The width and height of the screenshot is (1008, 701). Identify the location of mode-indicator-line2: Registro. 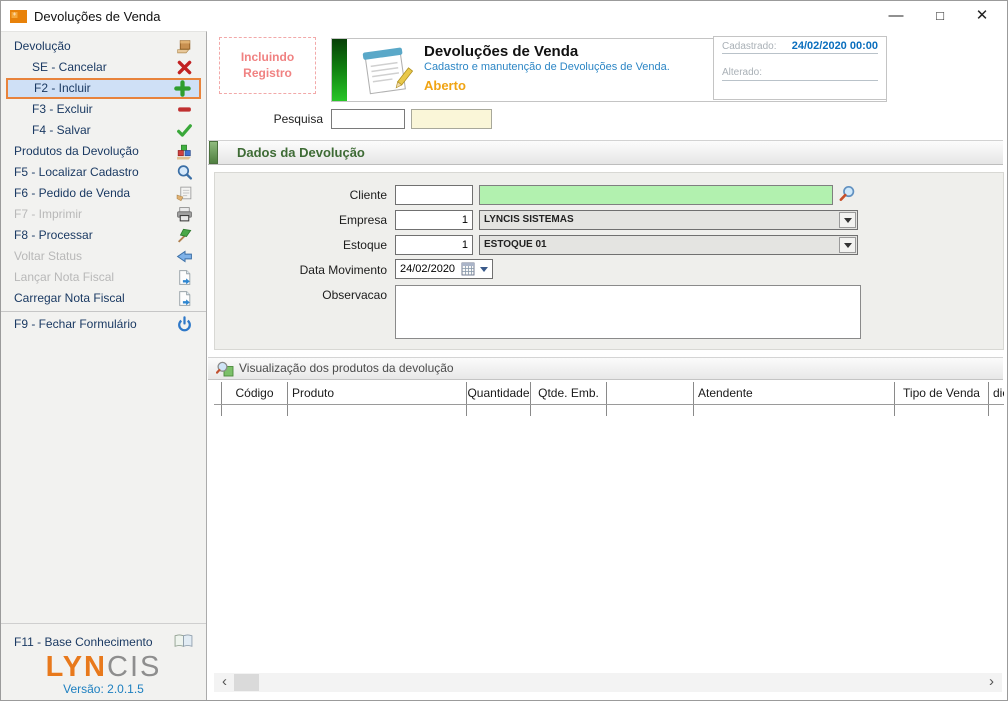
(267, 73).